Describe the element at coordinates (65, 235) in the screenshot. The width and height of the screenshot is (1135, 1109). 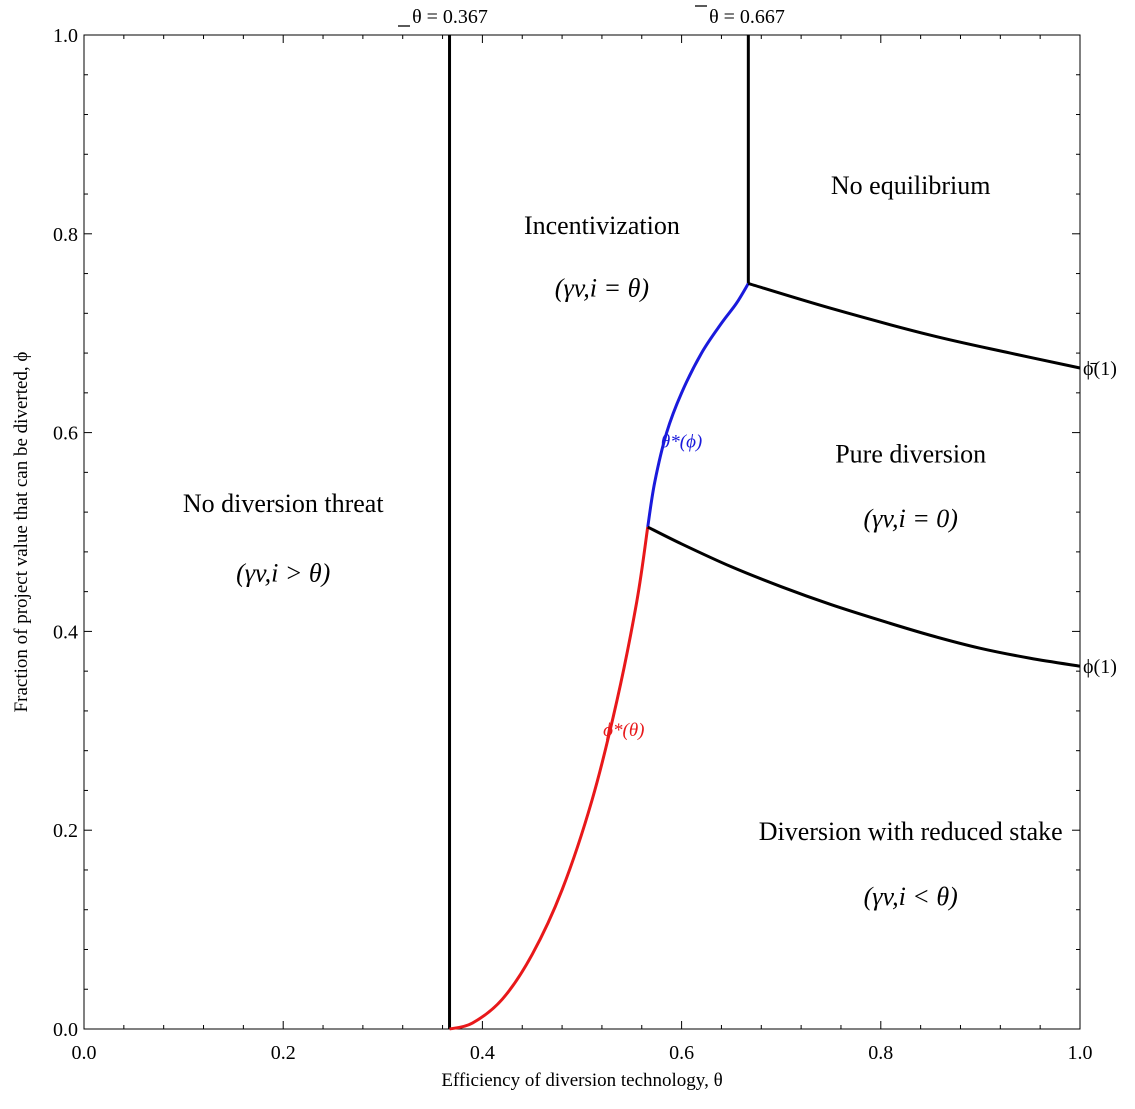
I see `y-tick-label: 0.8` at that location.